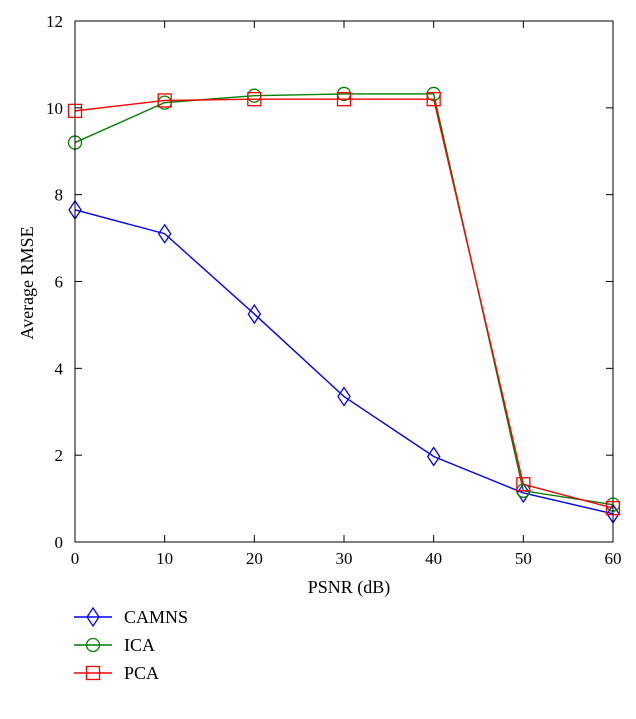  Describe the element at coordinates (344, 558) in the screenshot. I see `x-tick-label: 30` at that location.